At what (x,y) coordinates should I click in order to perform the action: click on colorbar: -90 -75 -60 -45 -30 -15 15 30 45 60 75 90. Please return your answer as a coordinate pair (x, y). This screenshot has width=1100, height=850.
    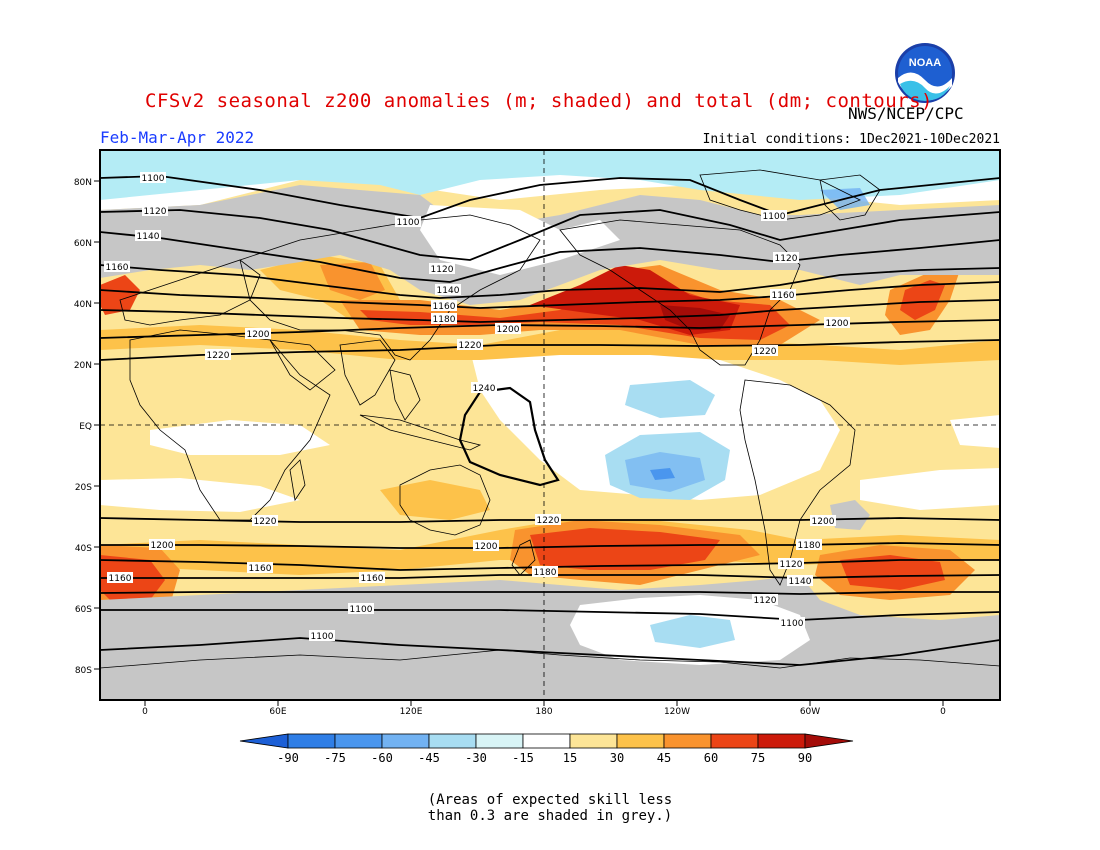
    Looking at the image, I should click on (546, 749).